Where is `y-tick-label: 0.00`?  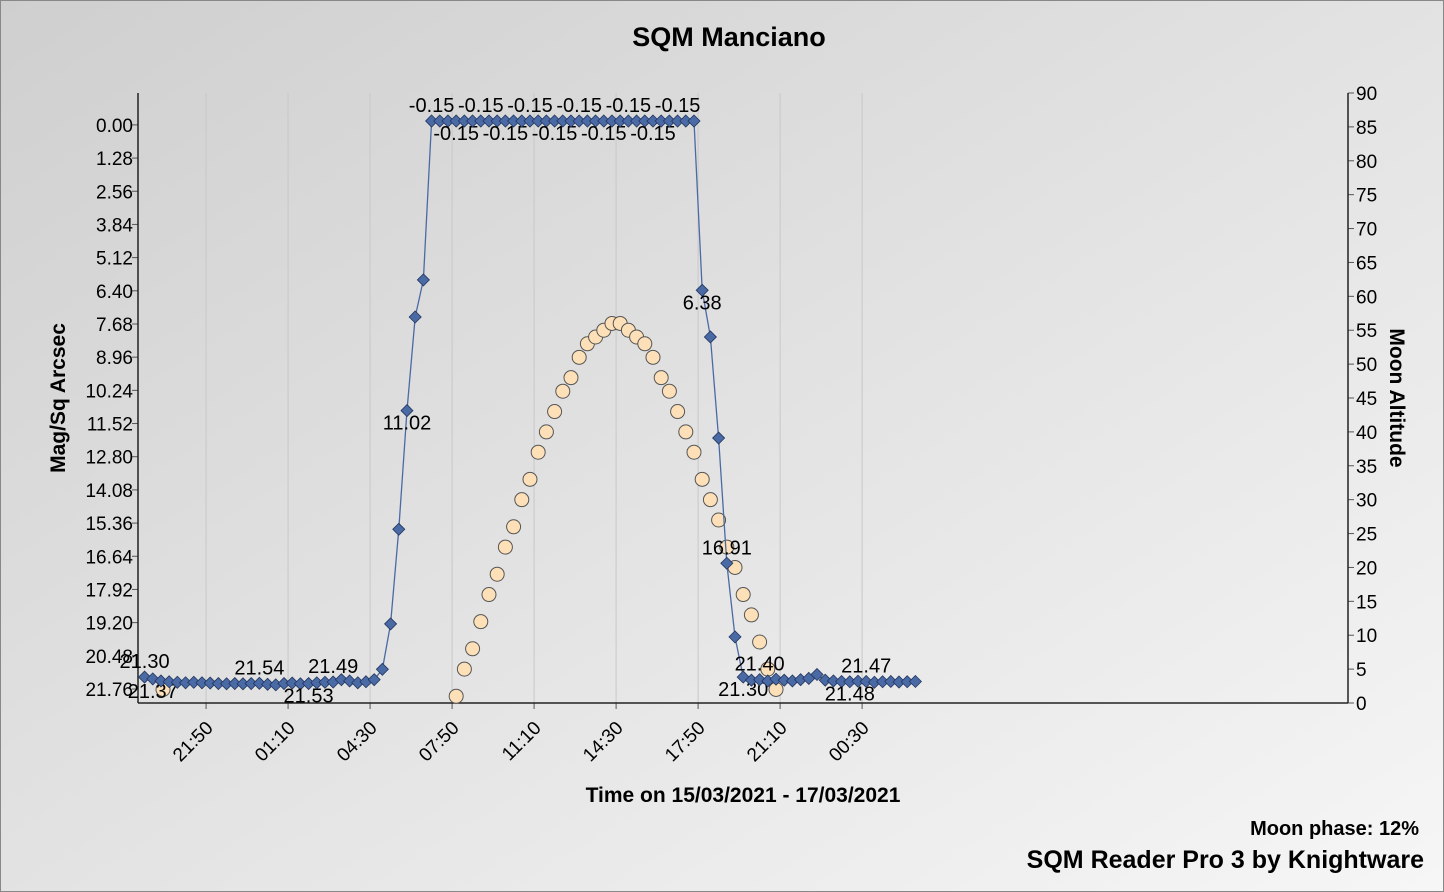 y-tick-label: 0.00 is located at coordinates (114, 126).